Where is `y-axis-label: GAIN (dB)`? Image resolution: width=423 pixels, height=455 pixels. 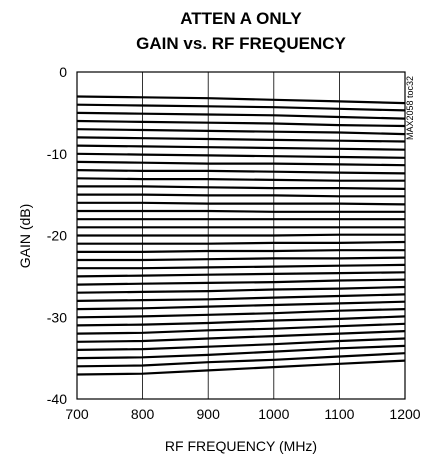
y-axis-label: GAIN (dB) is located at coordinates (25, 236).